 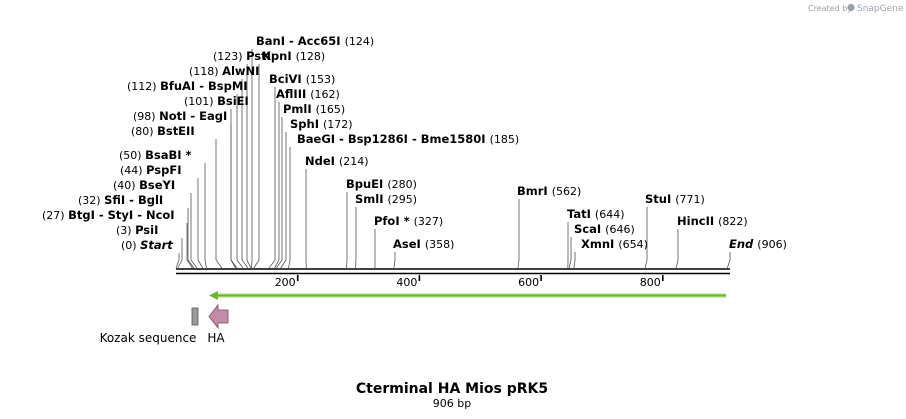 I want to click on restriction-site-label: BciVI (153), so click(x=302, y=79).